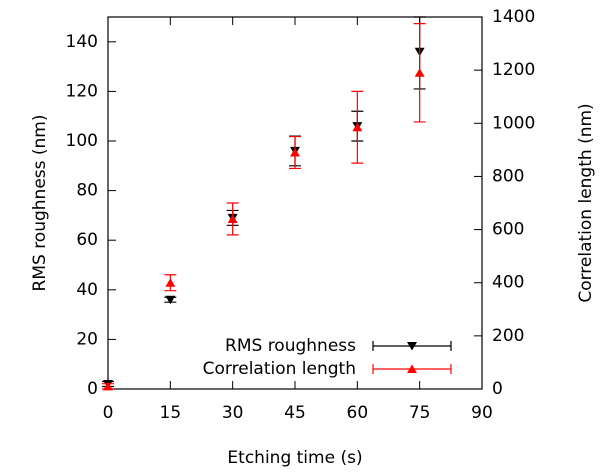 The height and width of the screenshot is (472, 604). What do you see at coordinates (82, 141) in the screenshot?
I see `y-tick-label: 100` at bounding box center [82, 141].